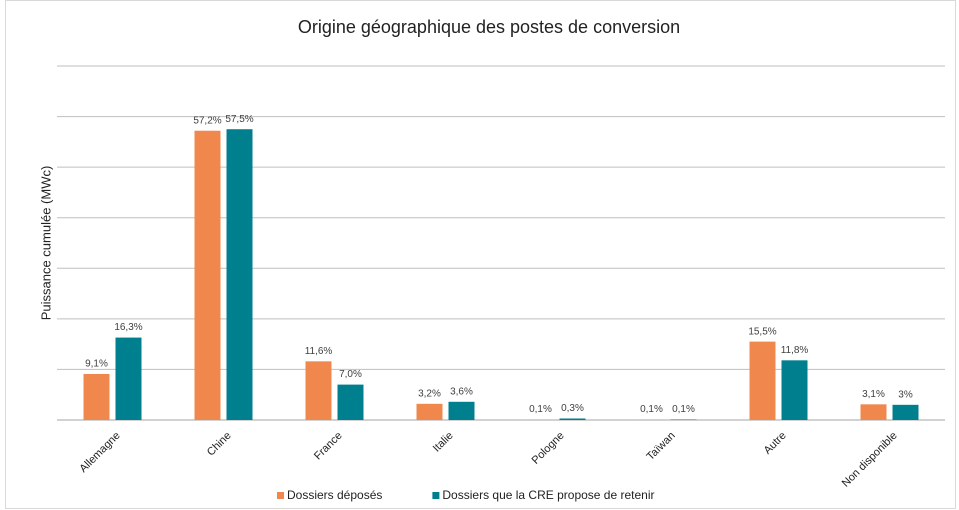  What do you see at coordinates (775, 443) in the screenshot?
I see `x-tick-label: Autre` at bounding box center [775, 443].